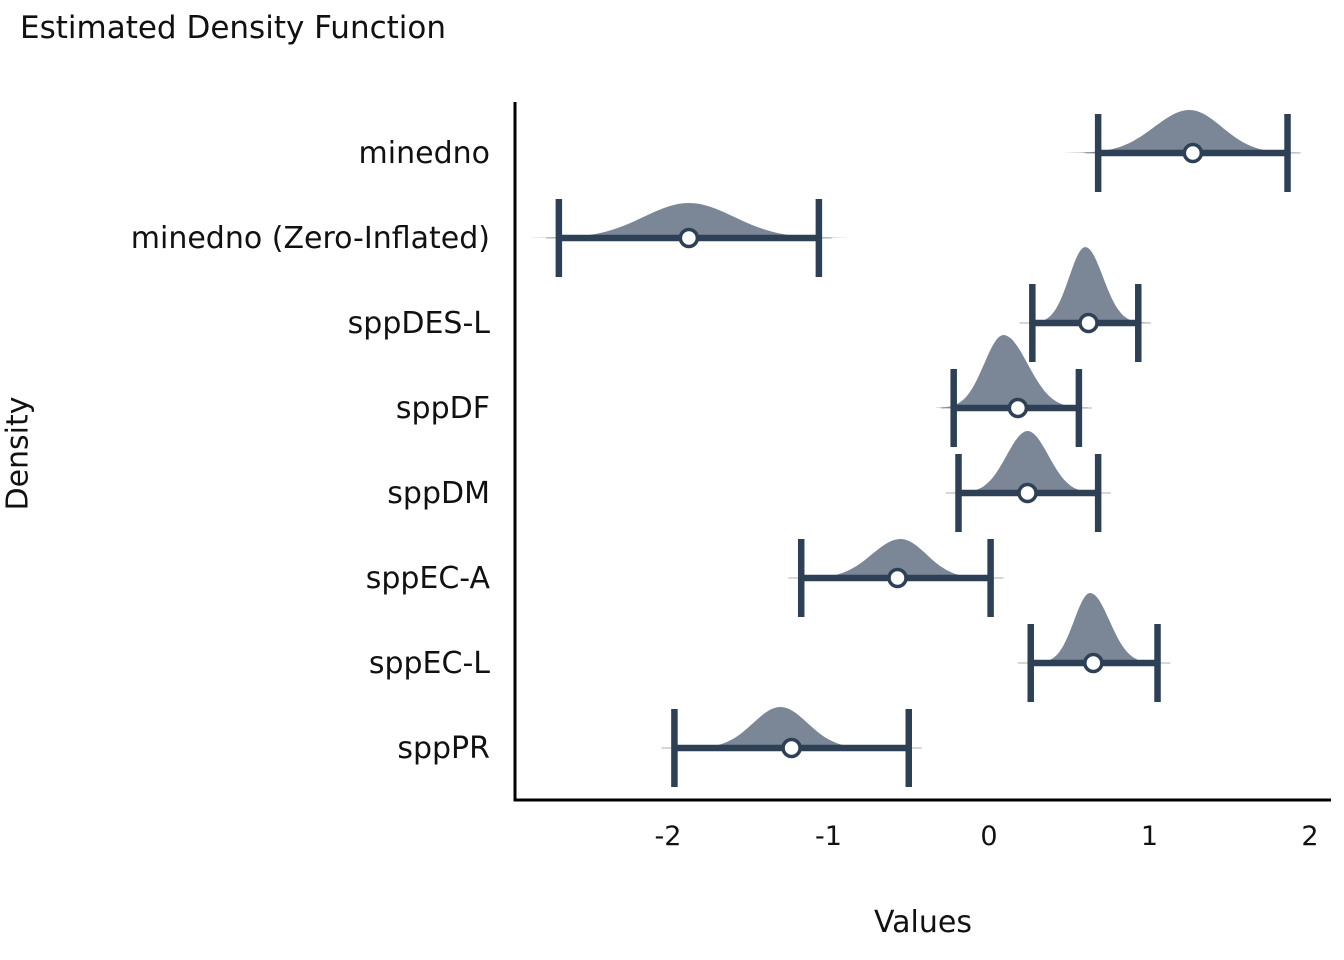  Describe the element at coordinates (668, 836) in the screenshot. I see `x-tick-label: -2` at that location.